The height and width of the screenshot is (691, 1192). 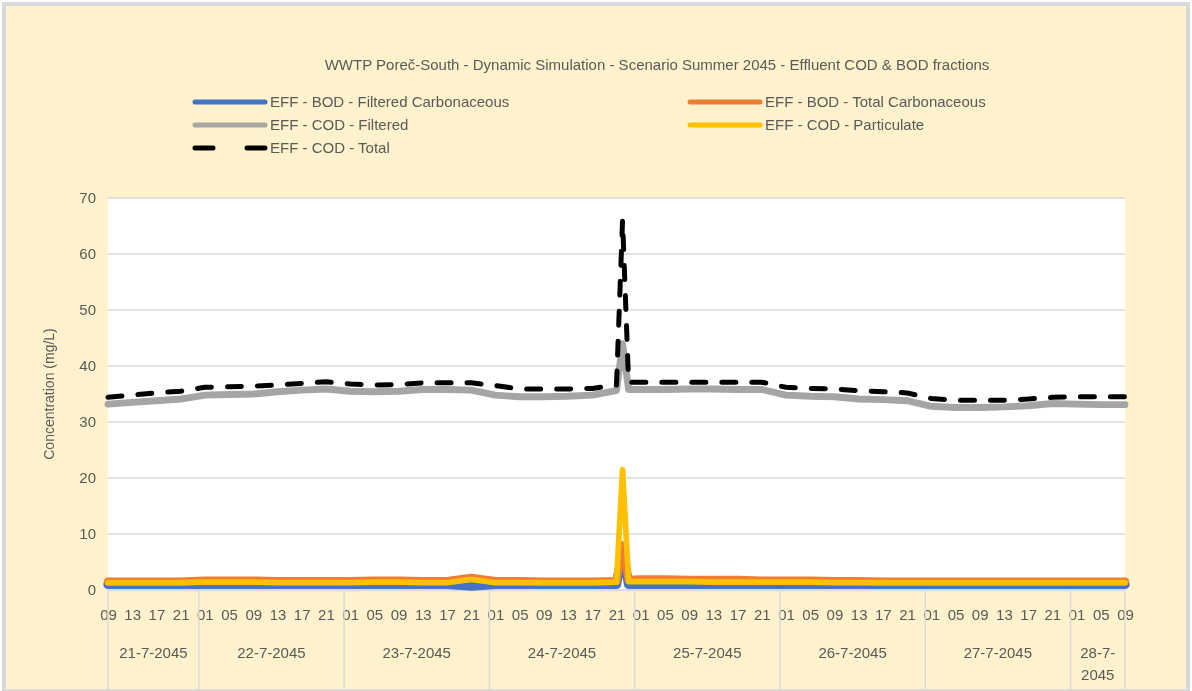 What do you see at coordinates (271, 652) in the screenshot?
I see `text: 22-7-2045` at bounding box center [271, 652].